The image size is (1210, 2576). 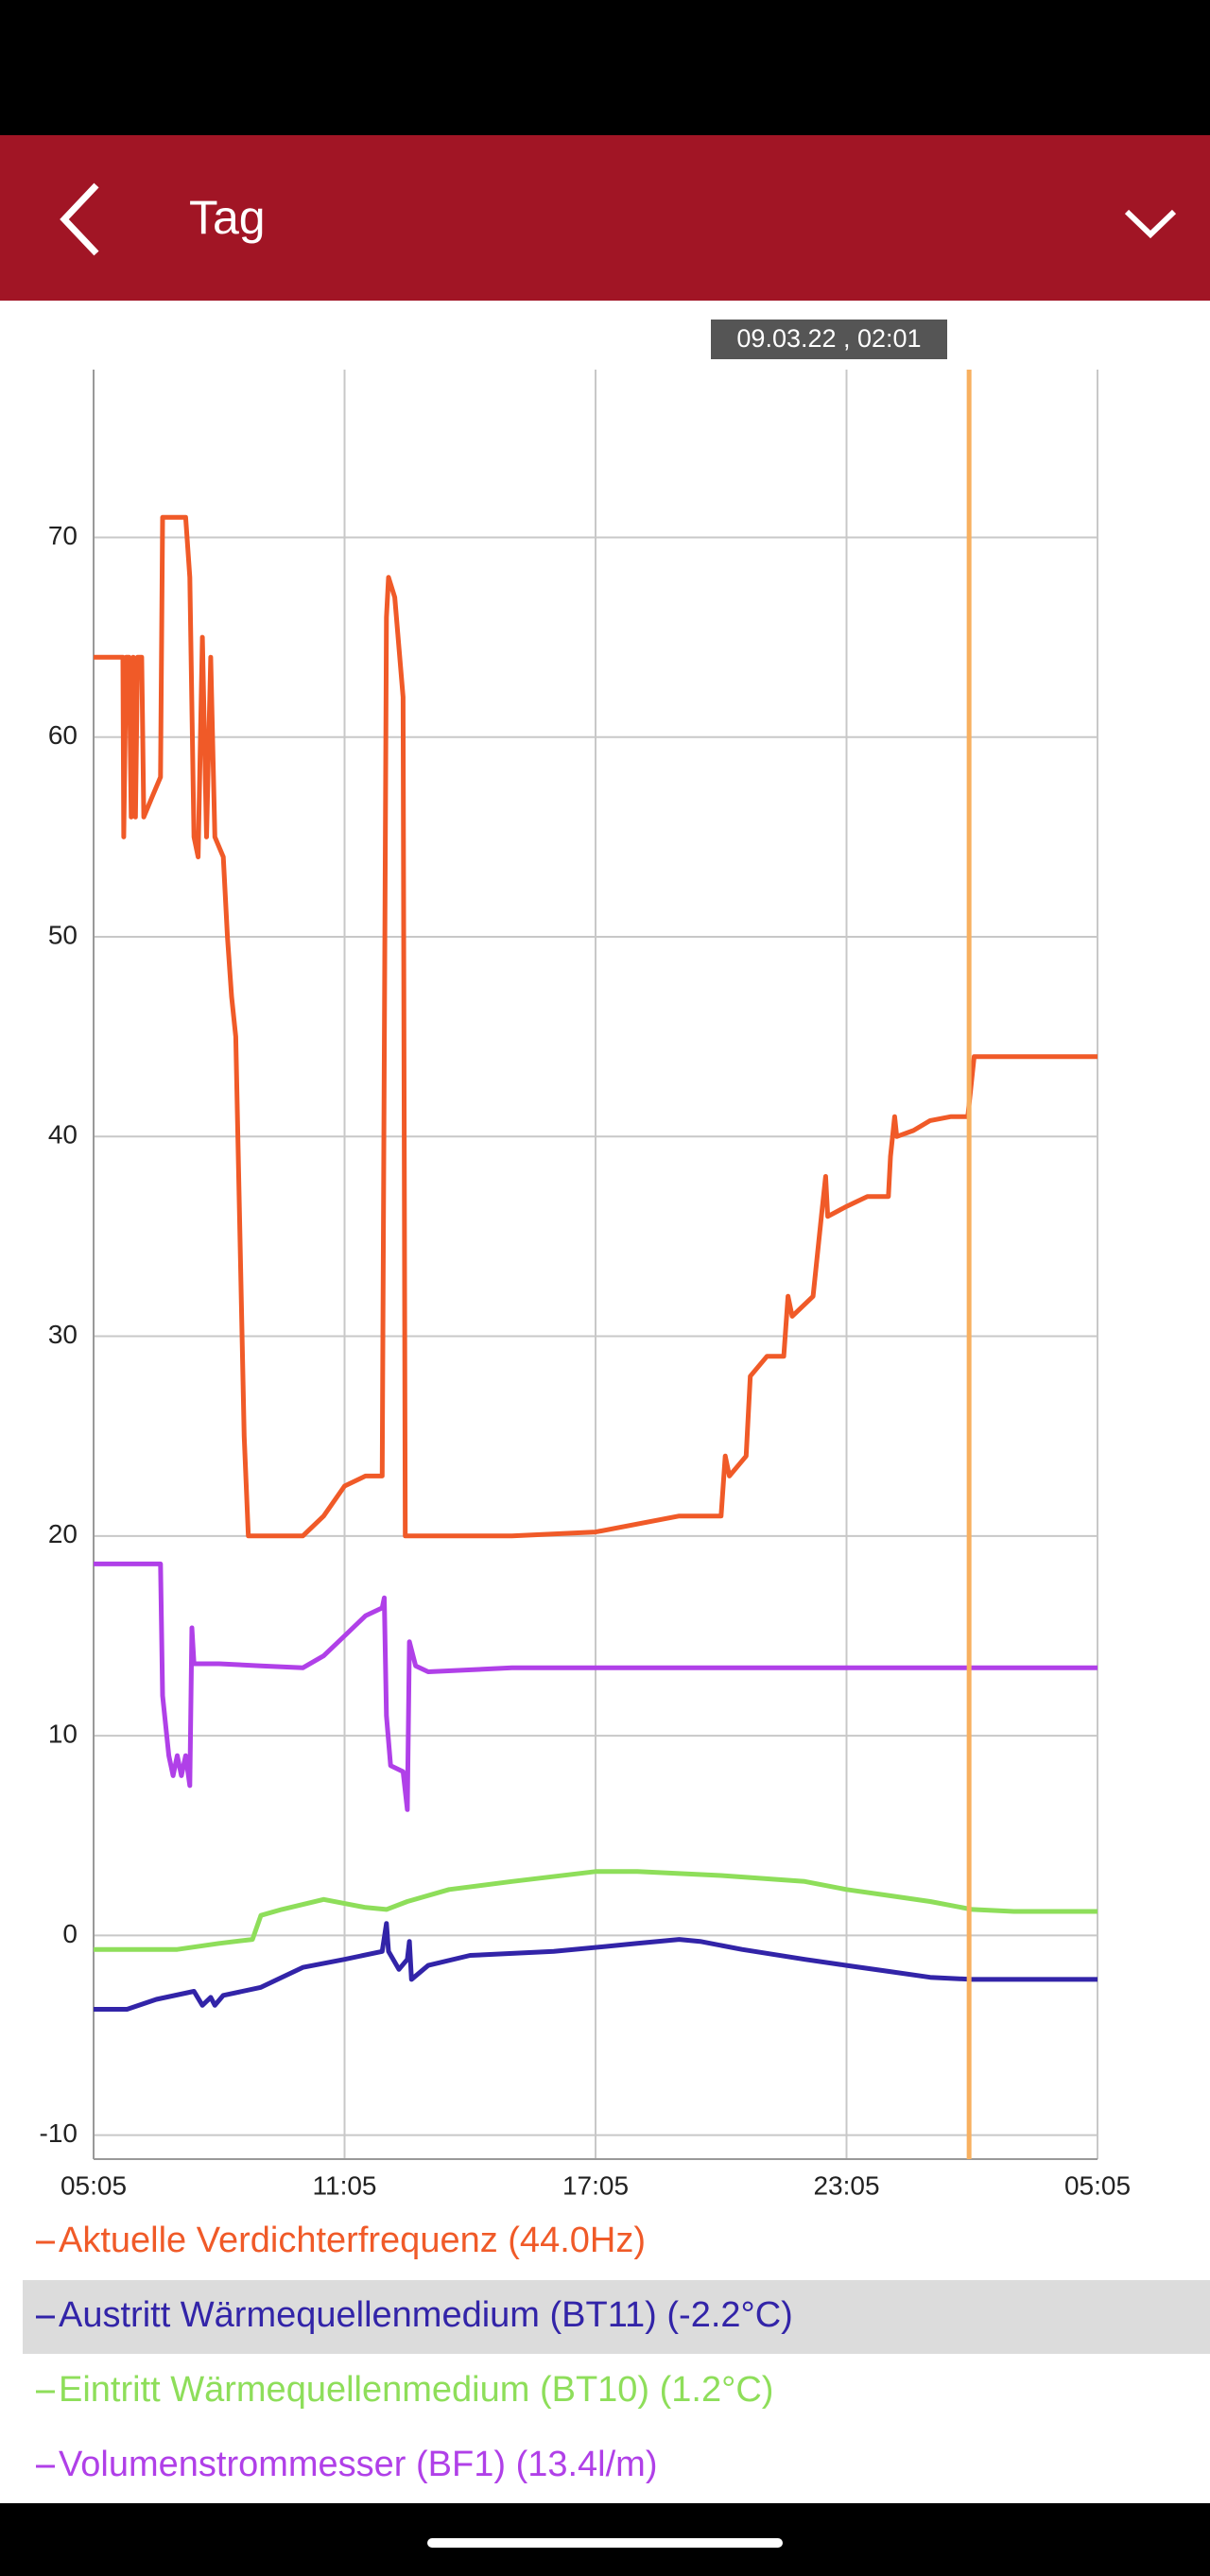 I want to click on legend-entry: Volumenstrommesser (BF1) (13.4l/m), so click(x=358, y=2464).